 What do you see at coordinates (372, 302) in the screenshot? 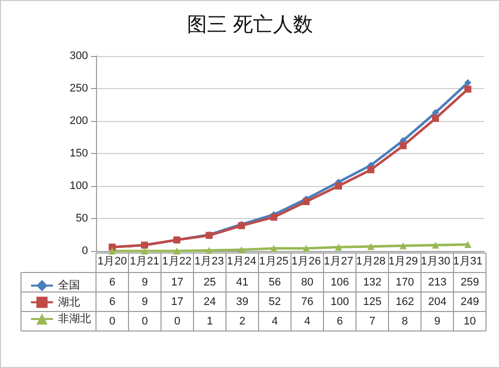
I see `data-label: 125` at bounding box center [372, 302].